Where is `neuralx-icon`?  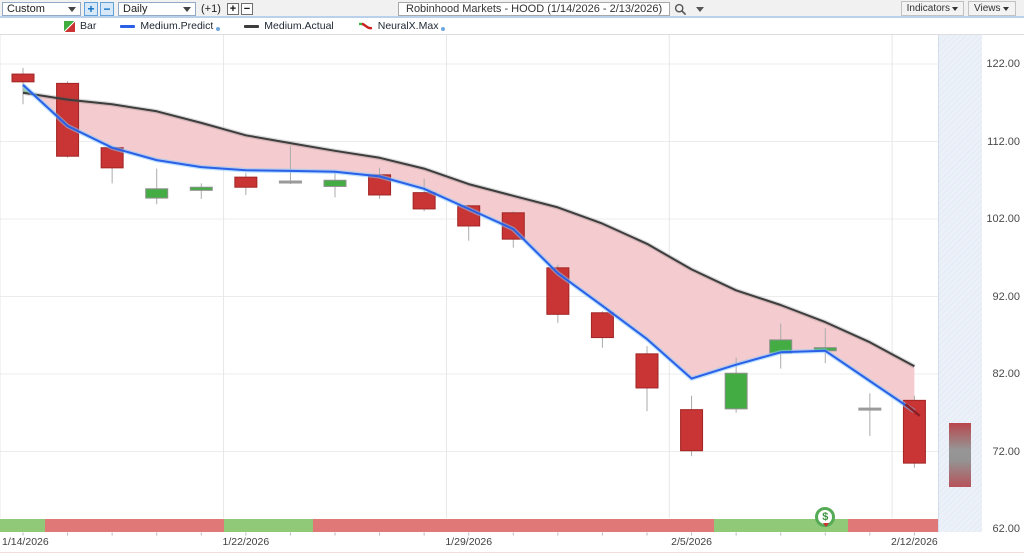
neuralx-icon is located at coordinates (365, 26).